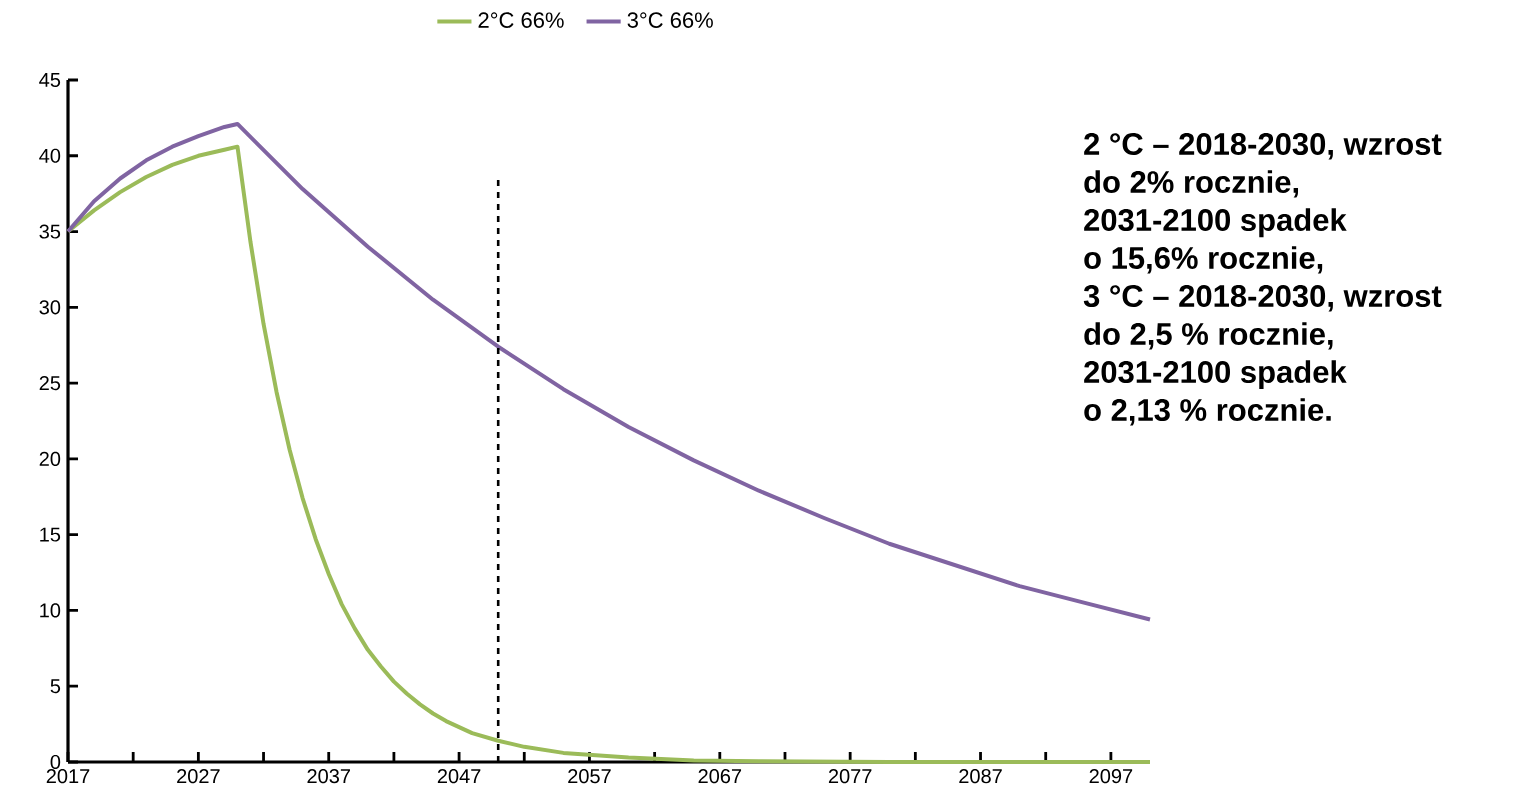  What do you see at coordinates (521, 20) in the screenshot?
I see `legend-label: 2°C 66%` at bounding box center [521, 20].